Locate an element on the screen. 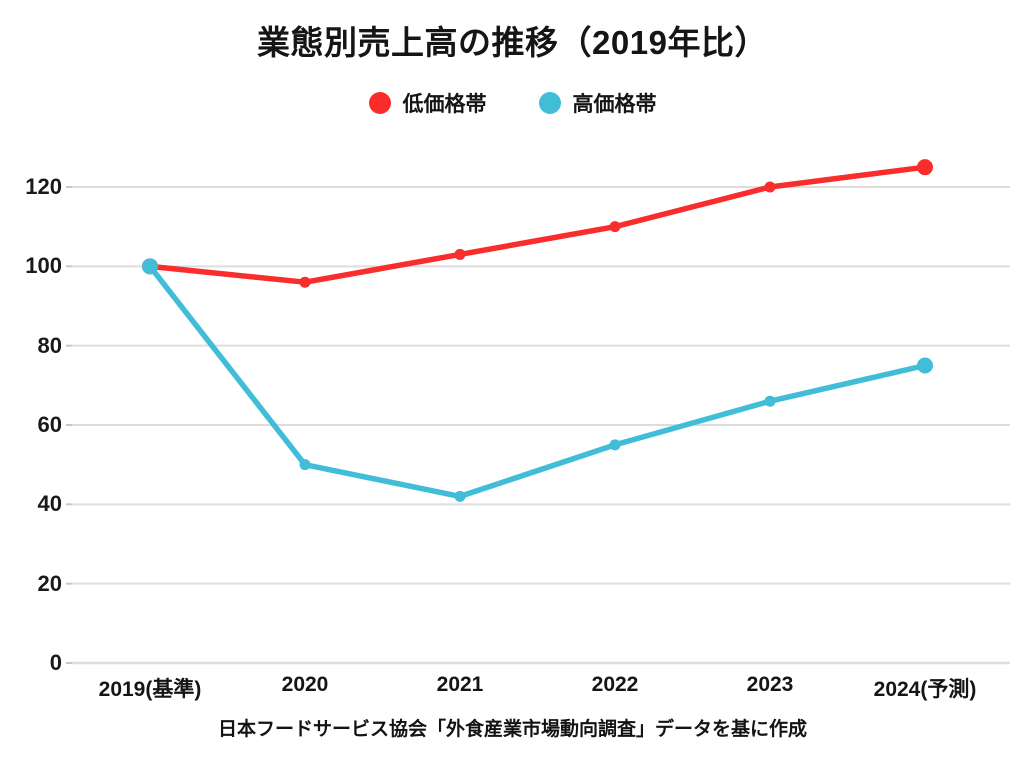 This screenshot has height=768, width=1025. x-tick-label: 2021 is located at coordinates (460, 684).